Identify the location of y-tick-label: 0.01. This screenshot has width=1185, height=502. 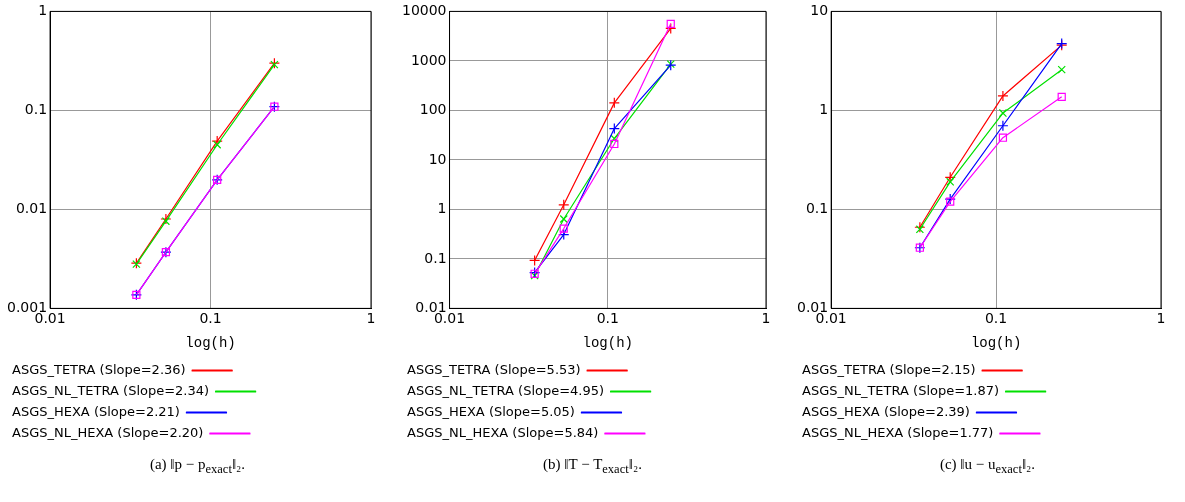
(31, 208).